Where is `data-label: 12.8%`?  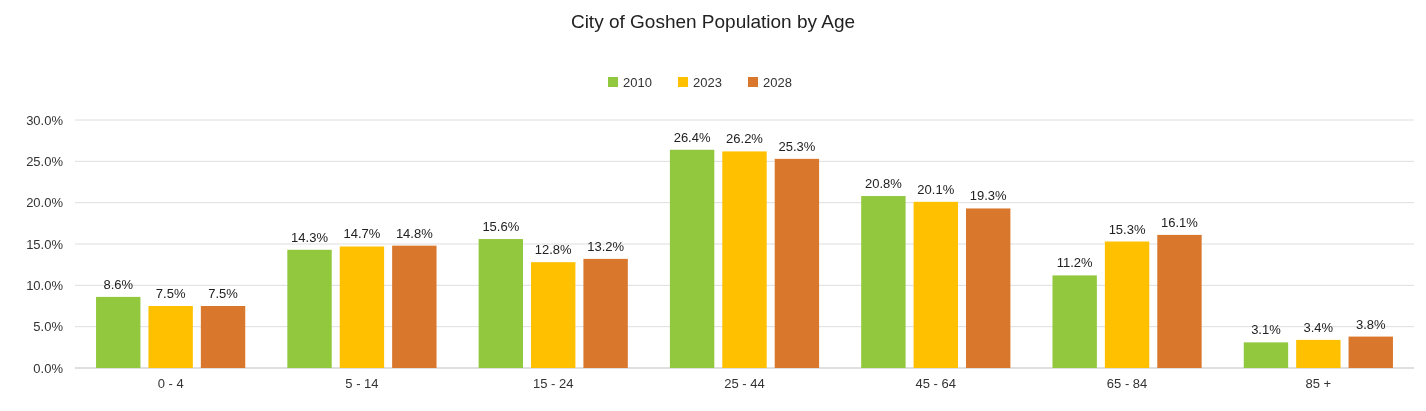
data-label: 12.8% is located at coordinates (553, 250).